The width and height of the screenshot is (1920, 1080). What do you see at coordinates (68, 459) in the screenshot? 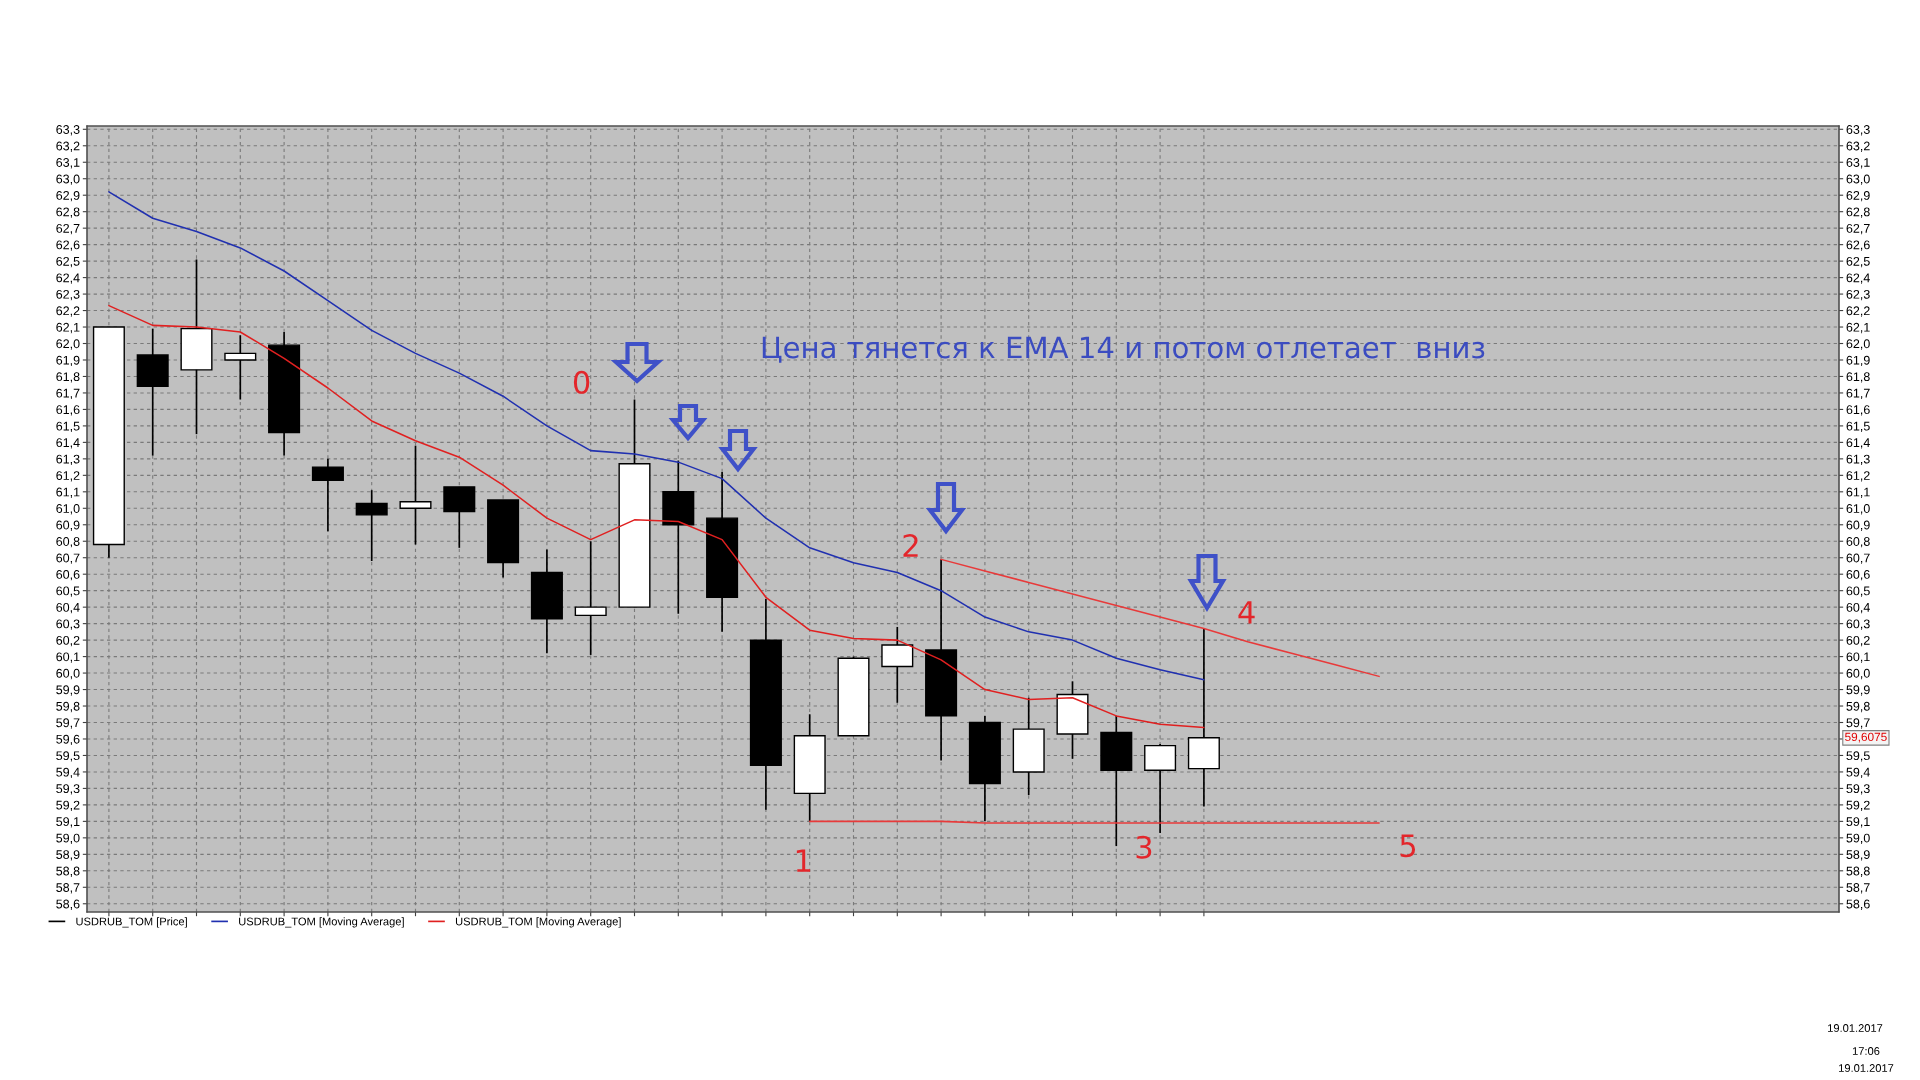
I see `y-tick-label: 61,3` at bounding box center [68, 459].